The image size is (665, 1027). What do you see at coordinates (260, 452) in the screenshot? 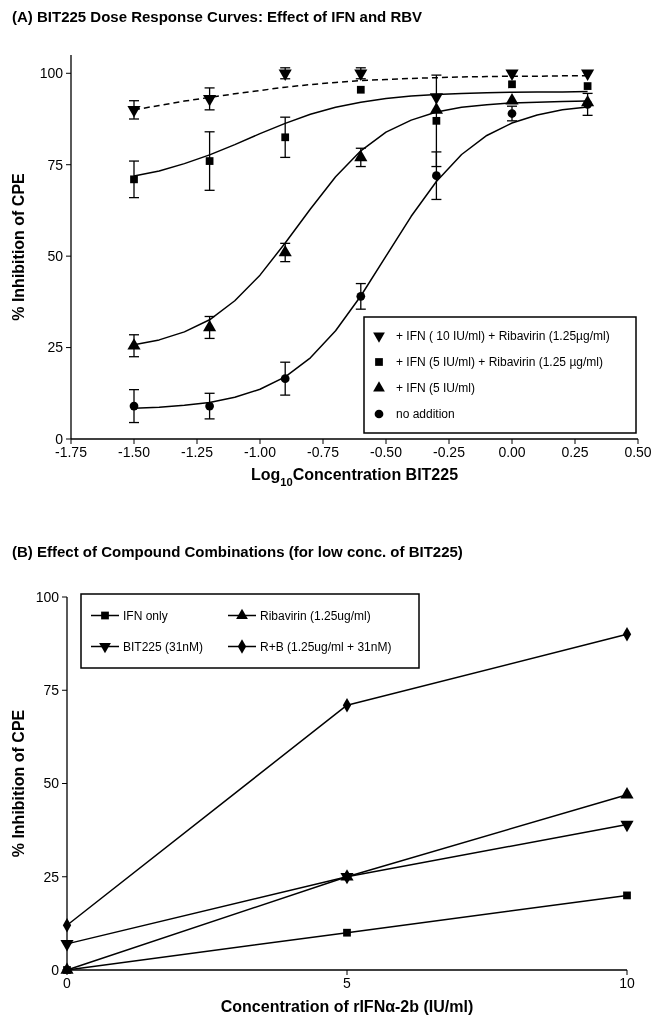
I see `x-tick-label: -1.00` at bounding box center [260, 452].